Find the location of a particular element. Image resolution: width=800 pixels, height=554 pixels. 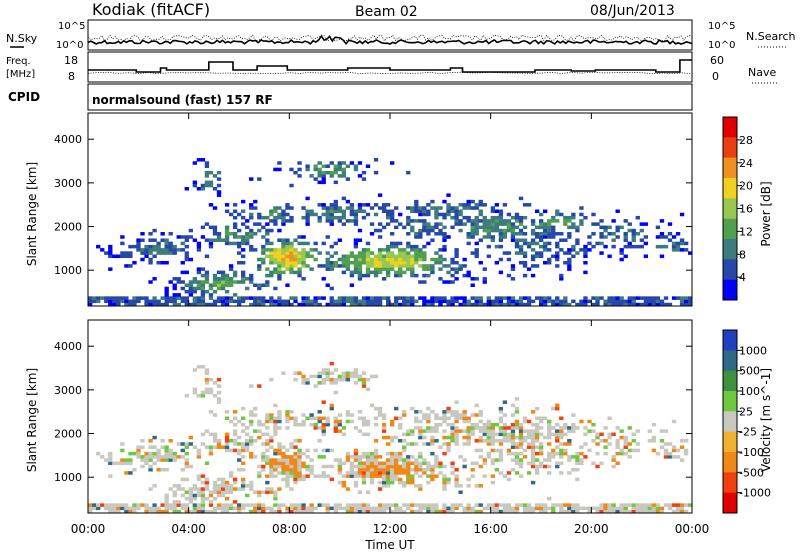

noise-right-tick-top: 10^5 is located at coordinates (721, 26).